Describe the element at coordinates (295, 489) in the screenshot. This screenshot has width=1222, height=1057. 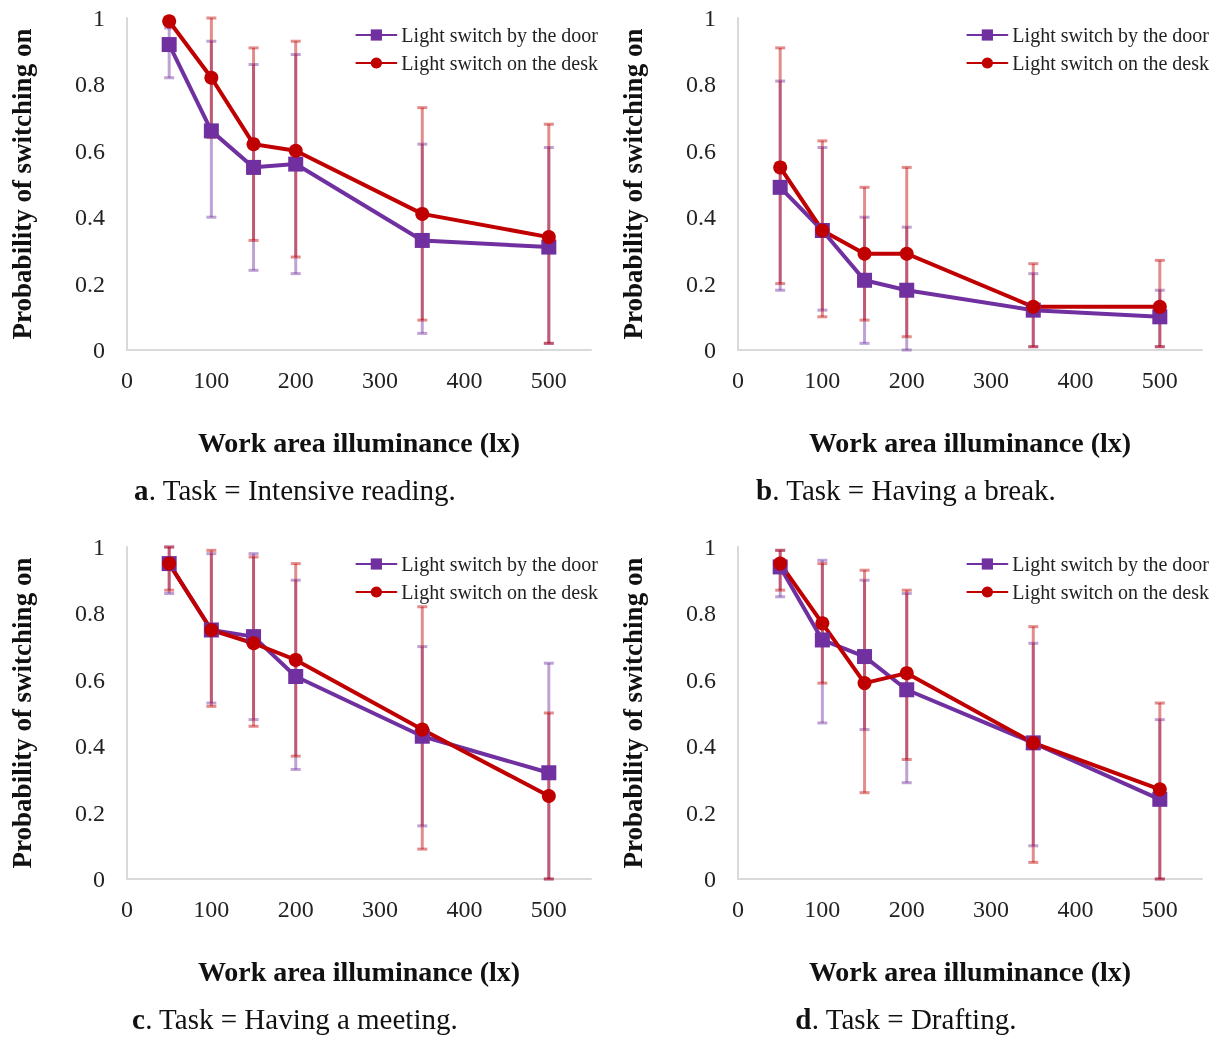
I see `text: a. Task = Intensive reading.` at that location.